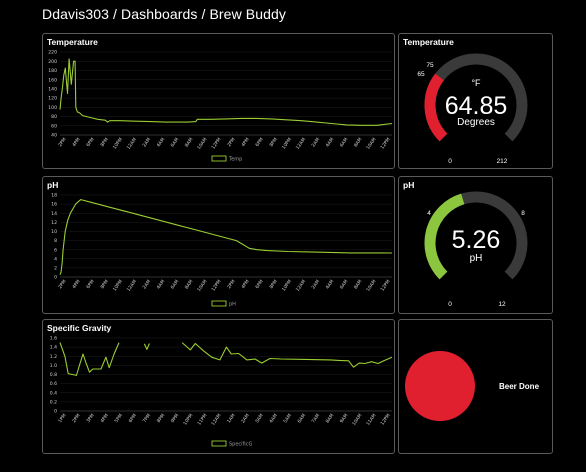  I want to click on y-tick-label: 180, so click(52, 71).